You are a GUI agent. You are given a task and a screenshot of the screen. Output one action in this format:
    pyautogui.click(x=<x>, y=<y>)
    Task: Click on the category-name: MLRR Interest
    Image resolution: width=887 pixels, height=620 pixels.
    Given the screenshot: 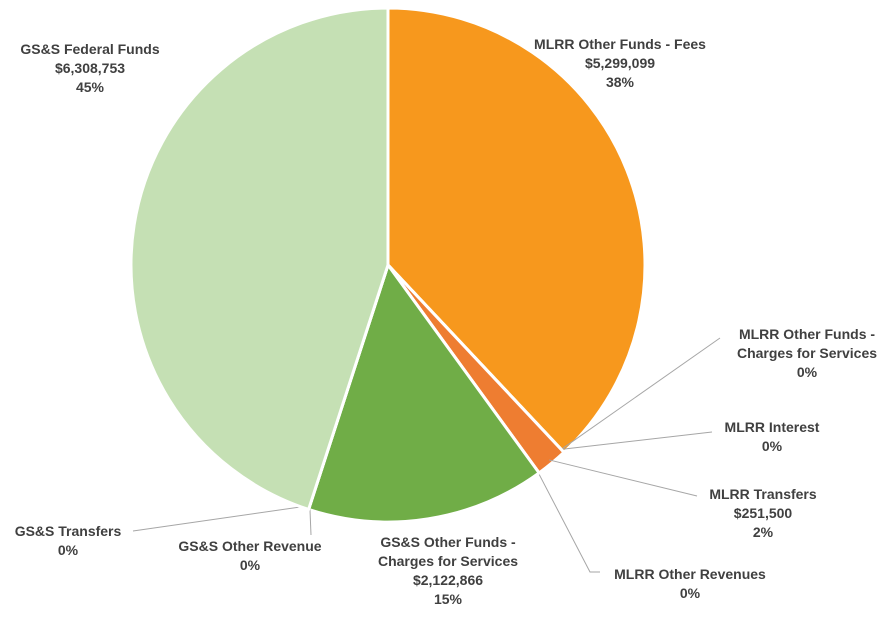 What is the action you would take?
    pyautogui.click(x=772, y=427)
    